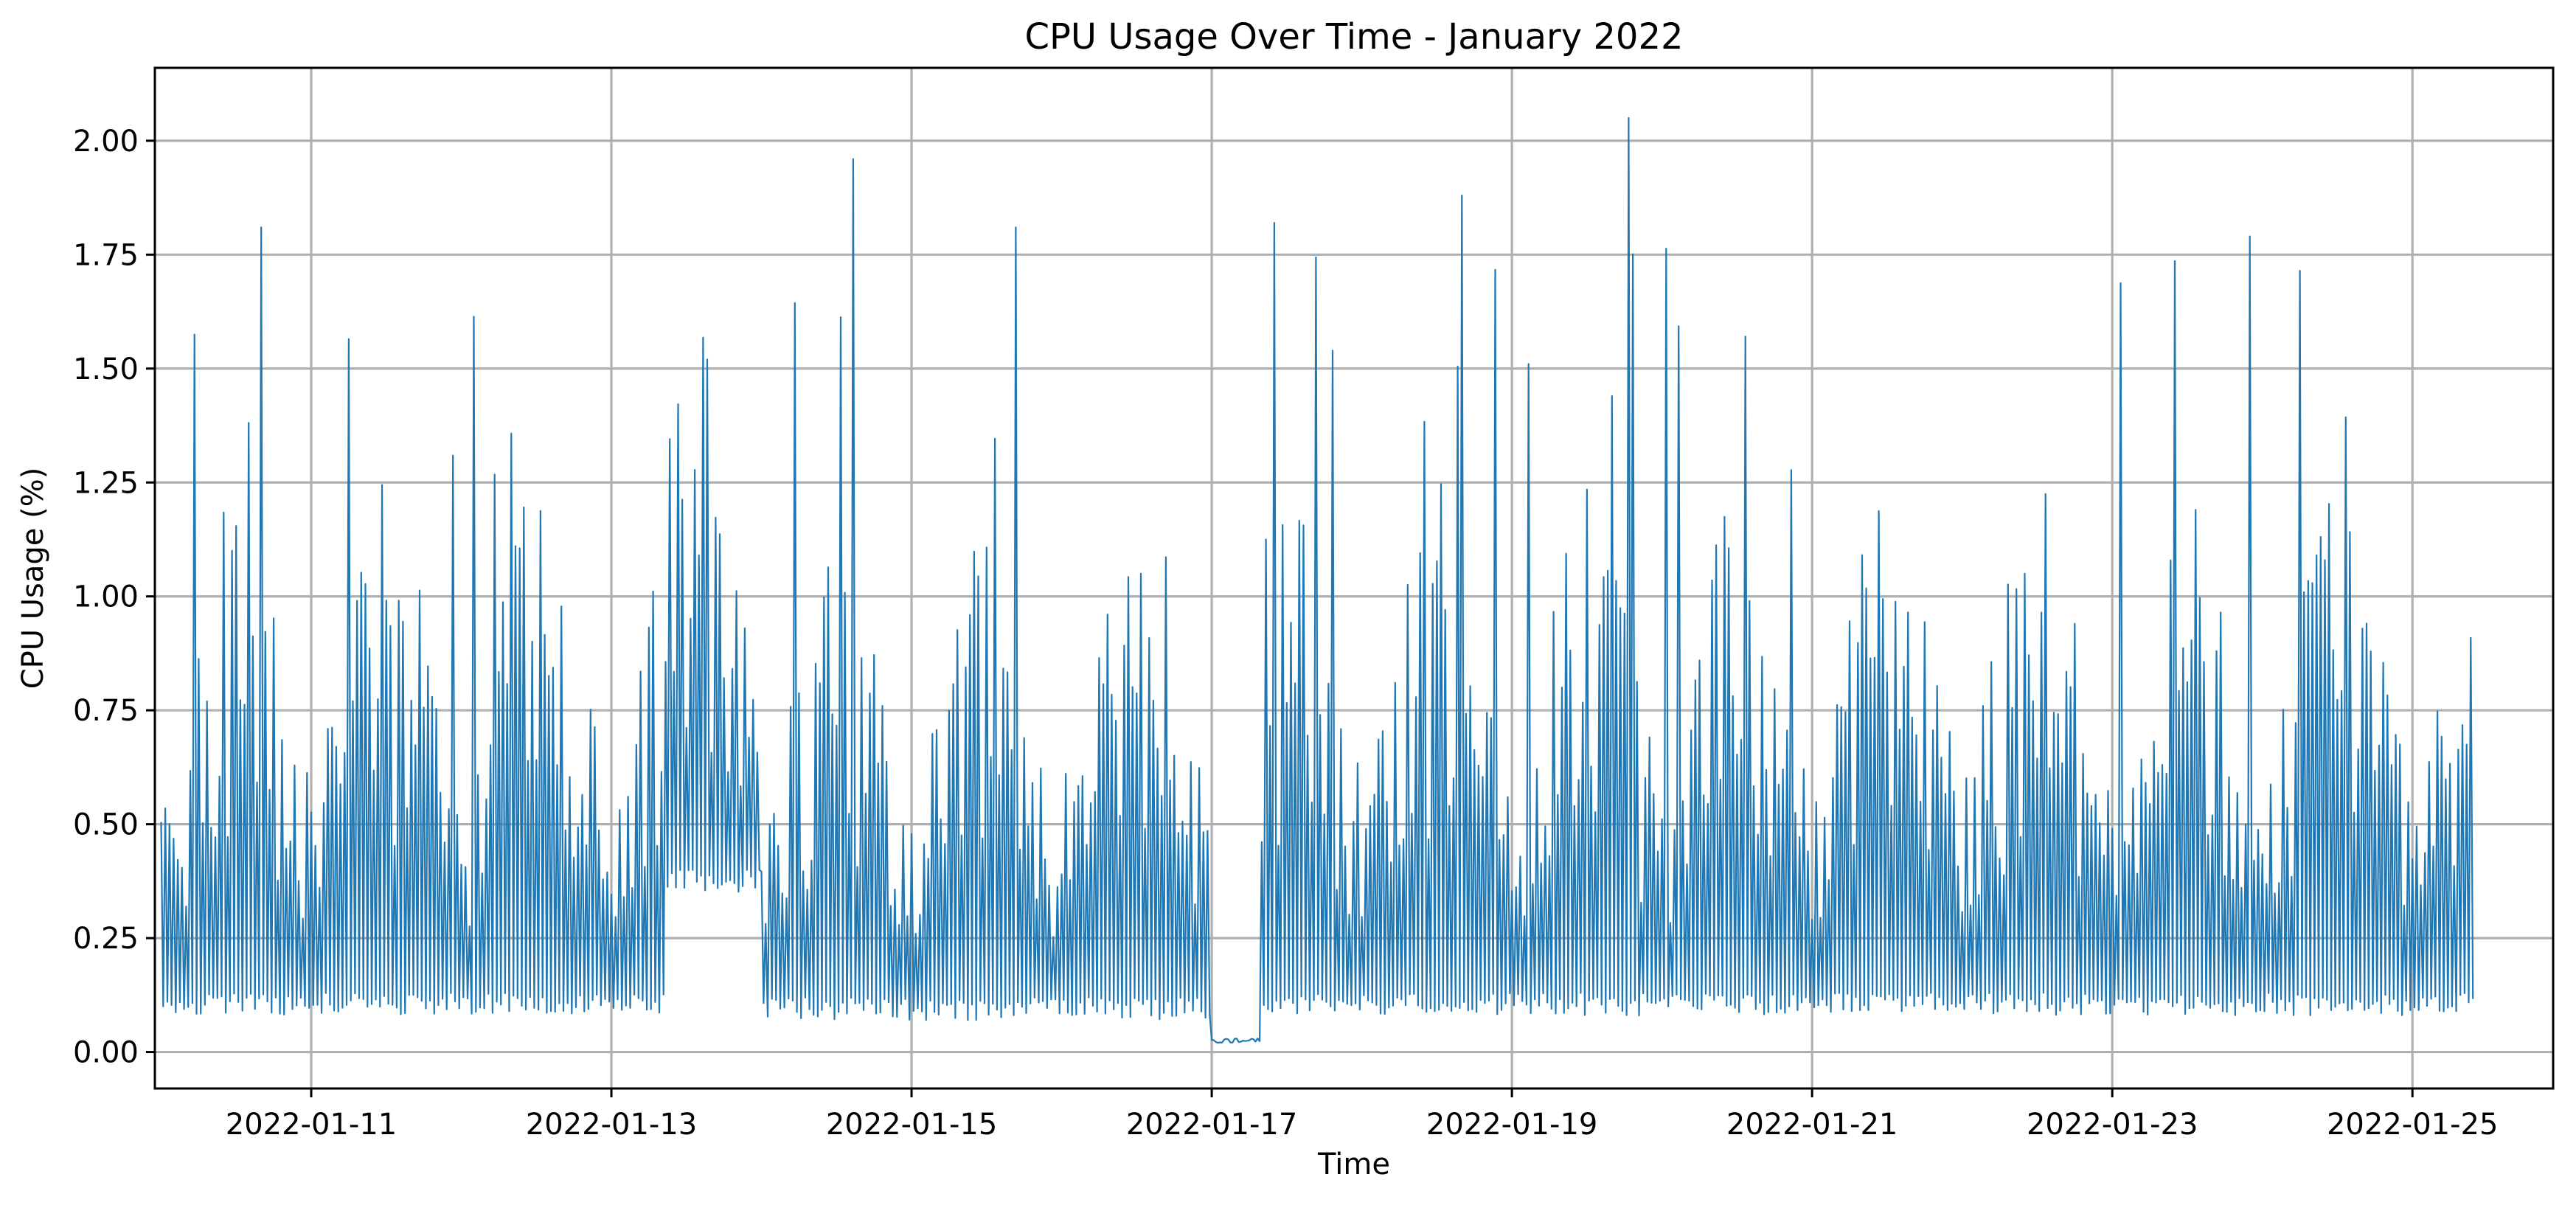 The width and height of the screenshot is (2576, 1205). I want to click on x-tick-label: 2022-01-17, so click(1211, 1125).